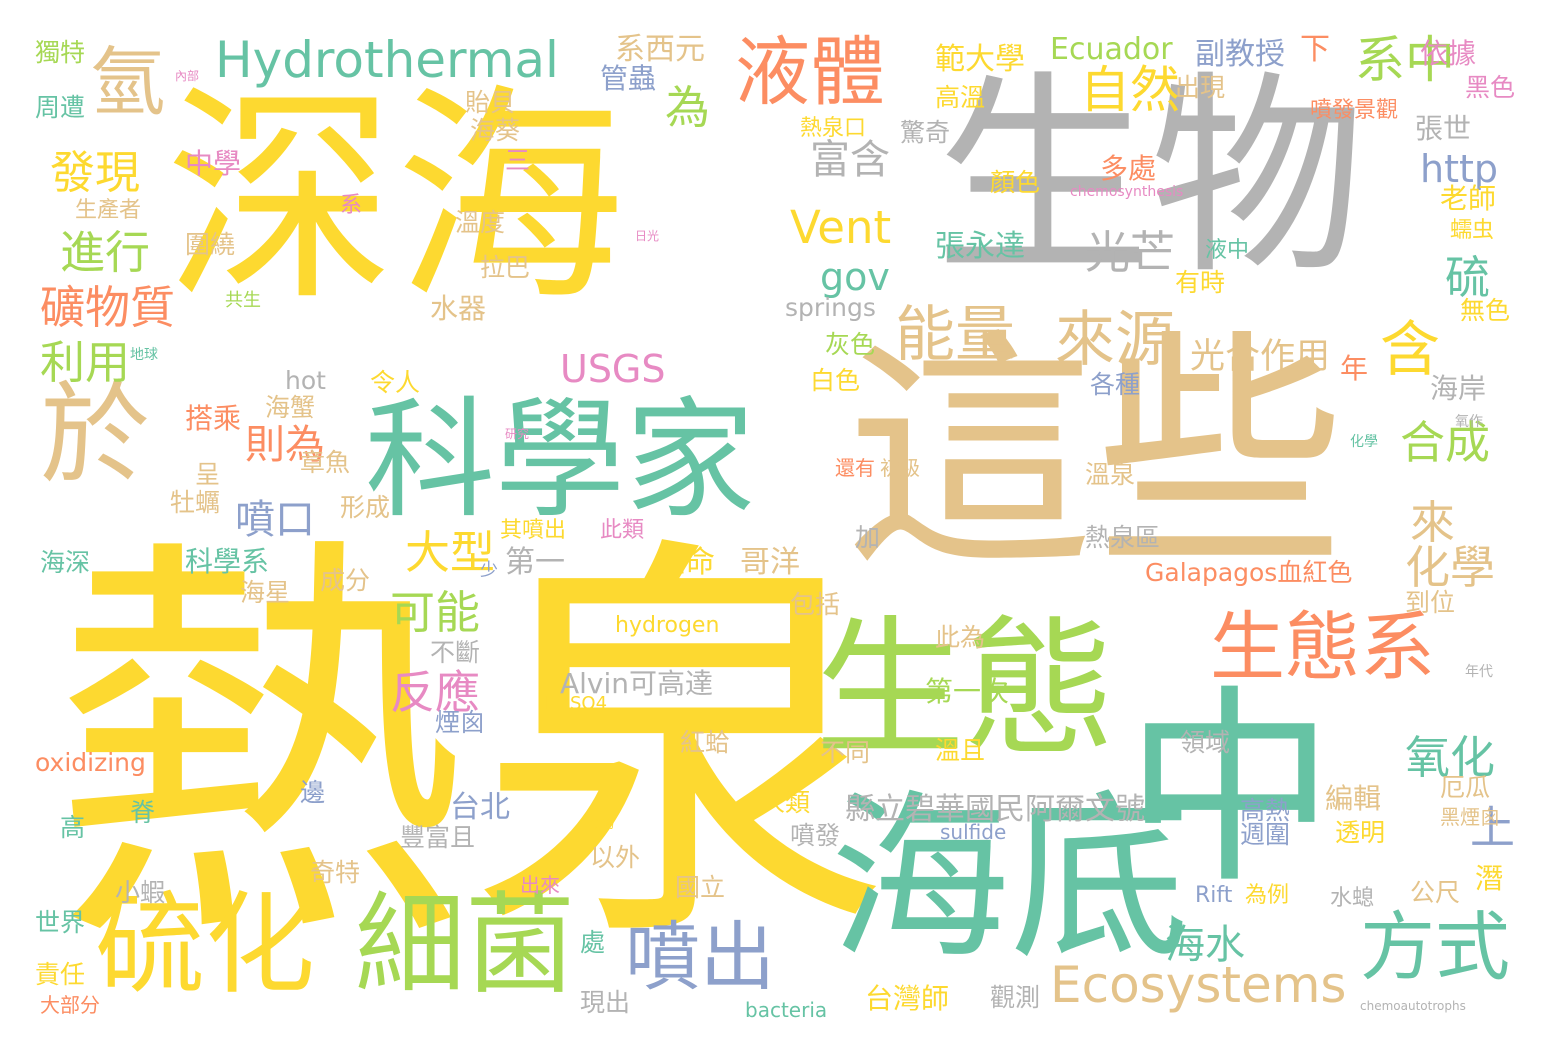  Describe the element at coordinates (1468, 277) in the screenshot. I see `word-43: 硫` at that location.